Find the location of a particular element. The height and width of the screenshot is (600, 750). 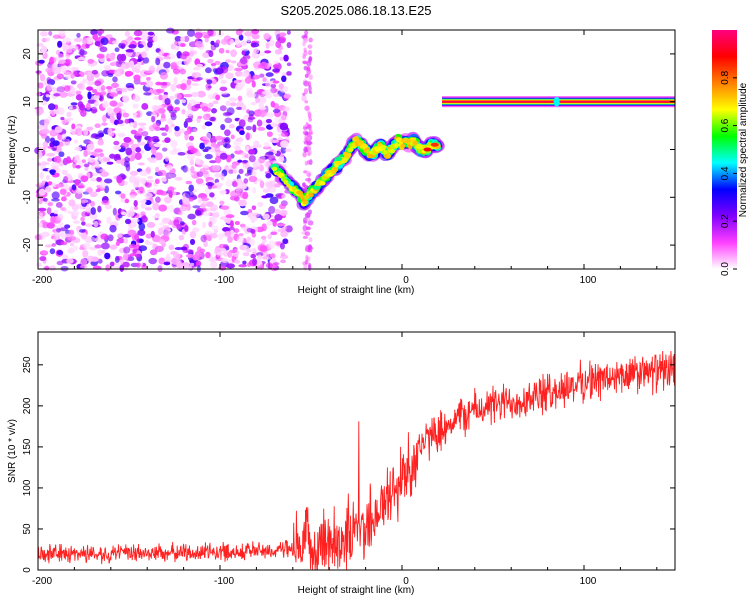

y-tick-label: -10 is located at coordinates (27, 197).